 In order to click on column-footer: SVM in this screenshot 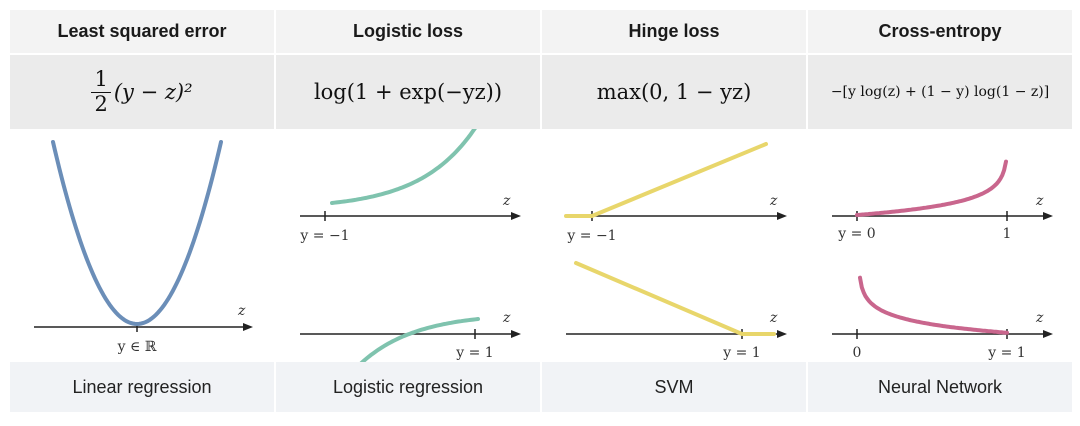, I will do `click(674, 387)`.